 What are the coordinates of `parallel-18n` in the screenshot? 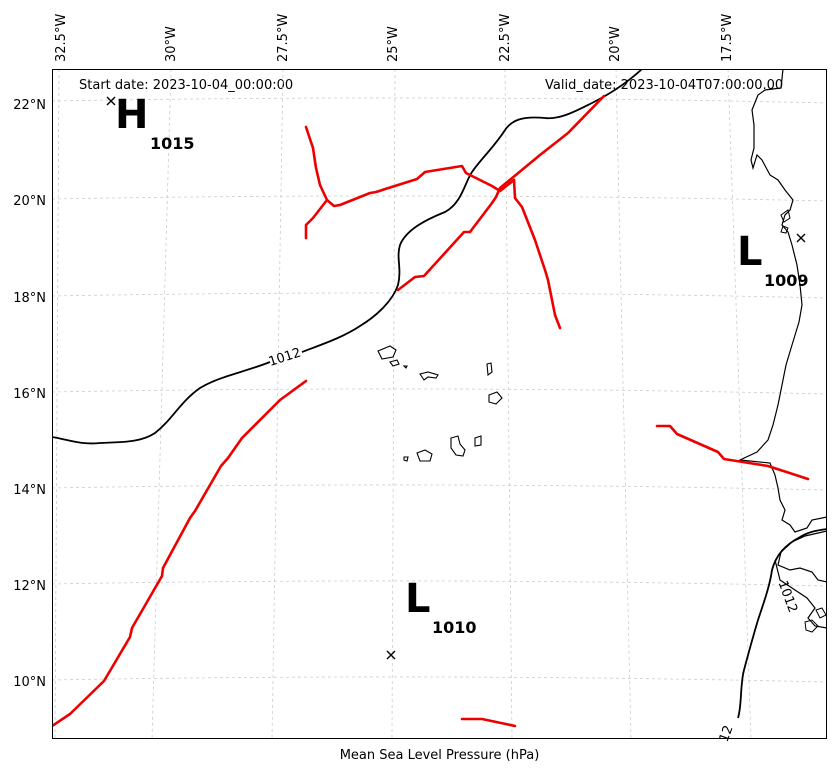 It's located at (439, 295).